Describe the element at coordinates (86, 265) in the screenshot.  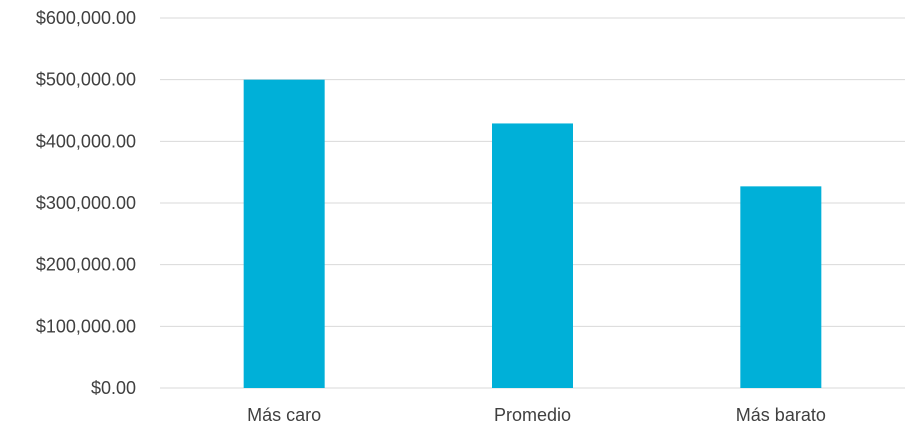
I see `y-tick-label: $200,000.00` at that location.